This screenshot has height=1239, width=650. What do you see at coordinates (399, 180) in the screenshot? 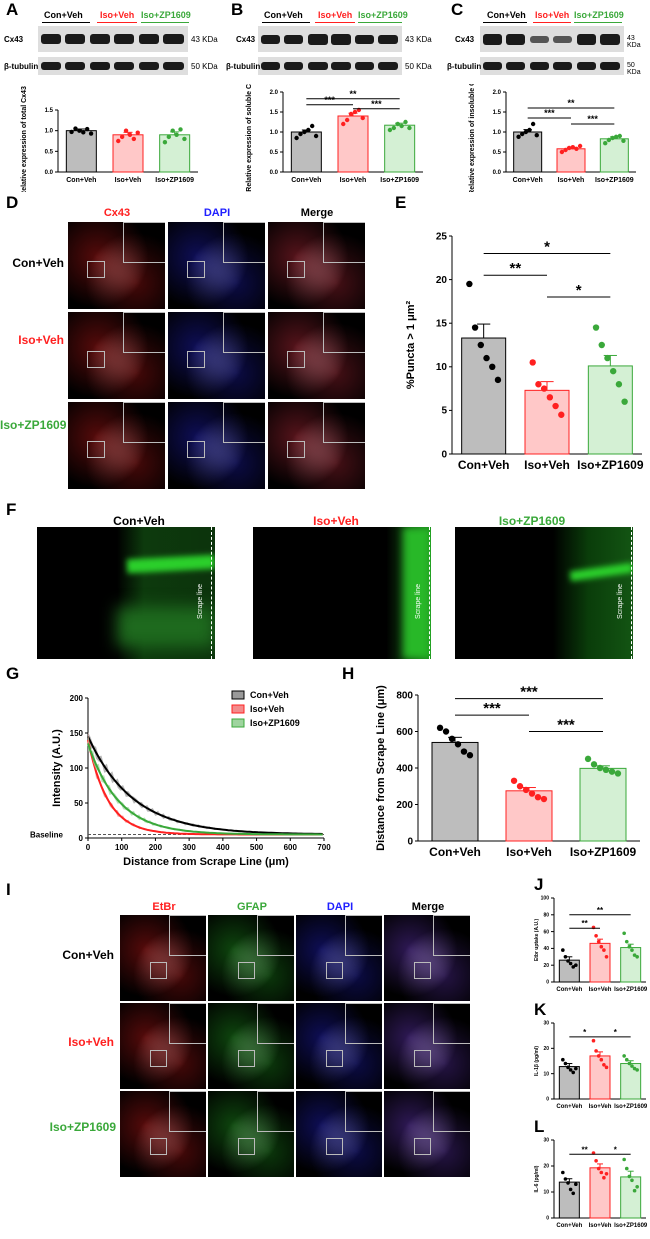
I see `x-tick-label-B-zp: Iso+ZP1609` at bounding box center [399, 180].